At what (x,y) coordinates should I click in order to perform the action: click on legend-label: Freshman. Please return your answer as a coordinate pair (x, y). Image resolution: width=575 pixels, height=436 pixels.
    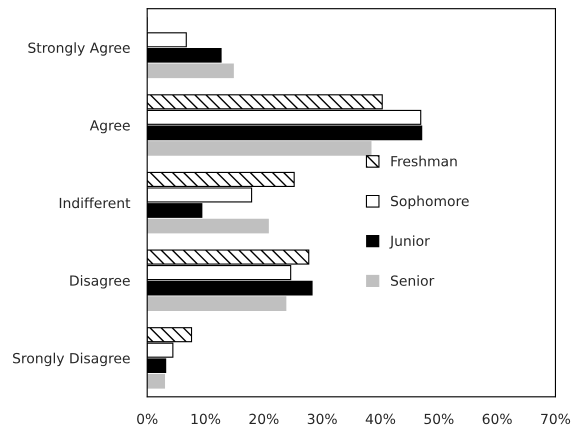
    Looking at the image, I should click on (424, 161).